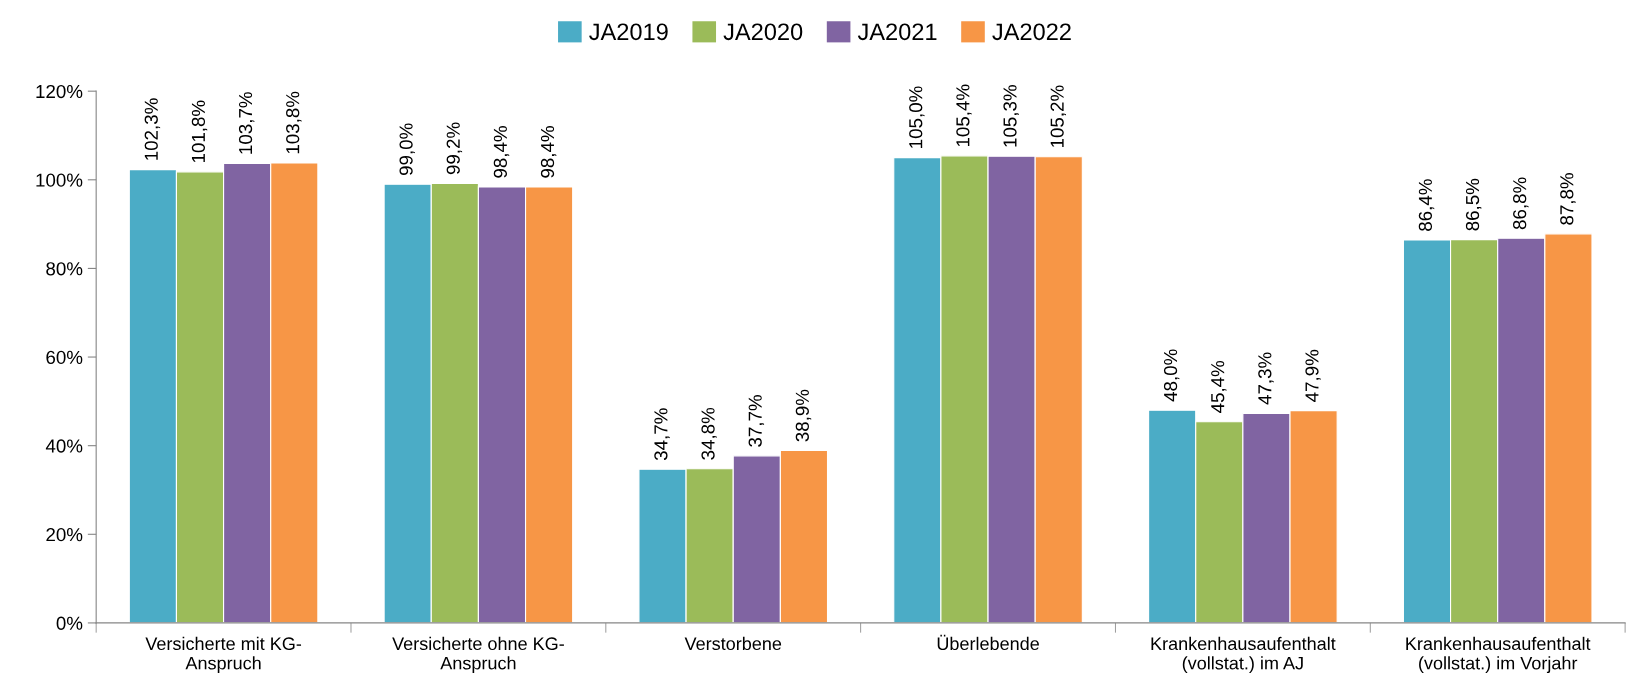  What do you see at coordinates (64, 357) in the screenshot?
I see `y-tick-label: 60%` at bounding box center [64, 357].